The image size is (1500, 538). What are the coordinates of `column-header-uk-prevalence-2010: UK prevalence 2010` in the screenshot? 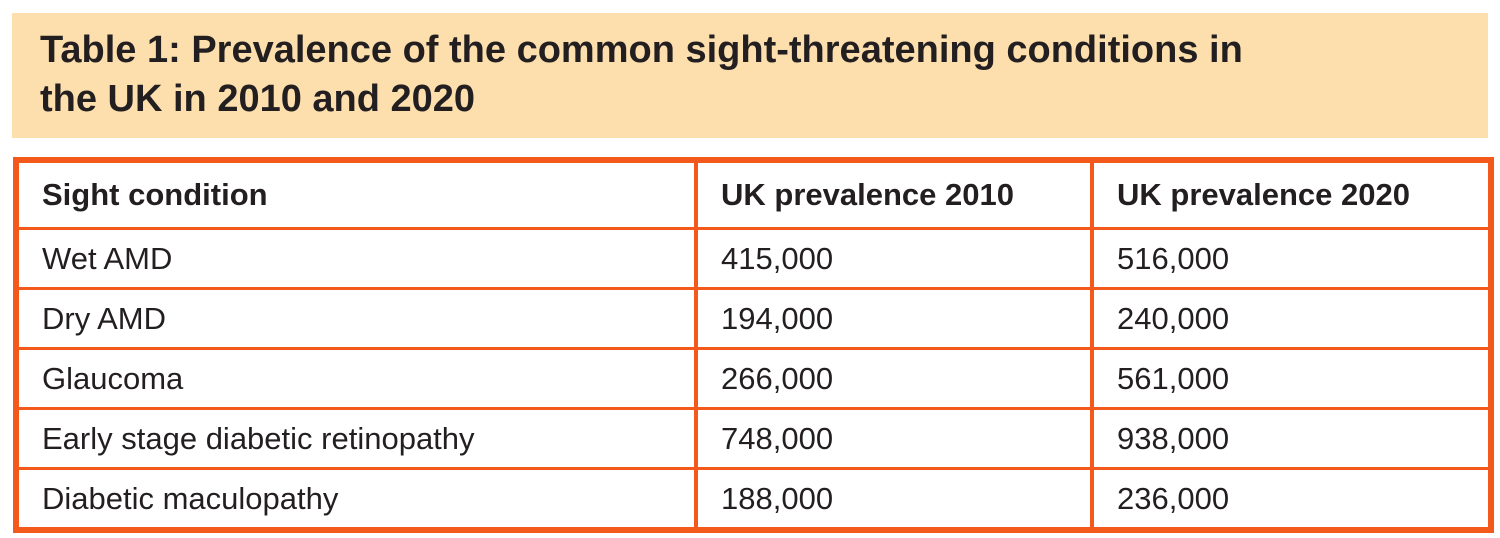 It's located at (894, 194).